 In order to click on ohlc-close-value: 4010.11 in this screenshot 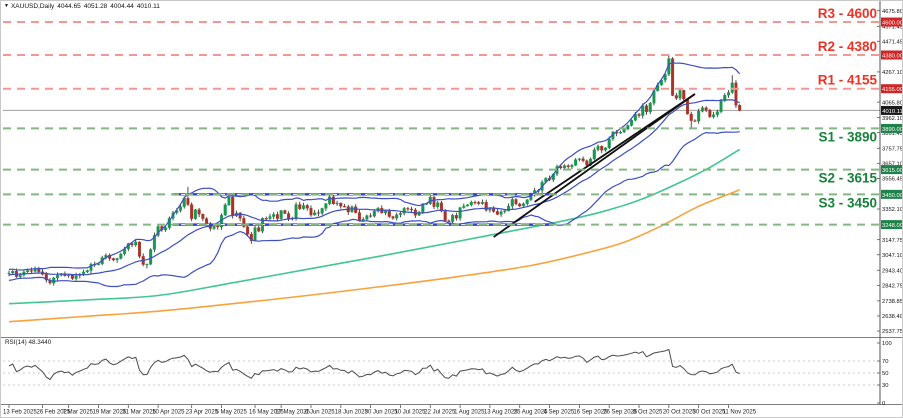, I will do `click(148, 6)`.